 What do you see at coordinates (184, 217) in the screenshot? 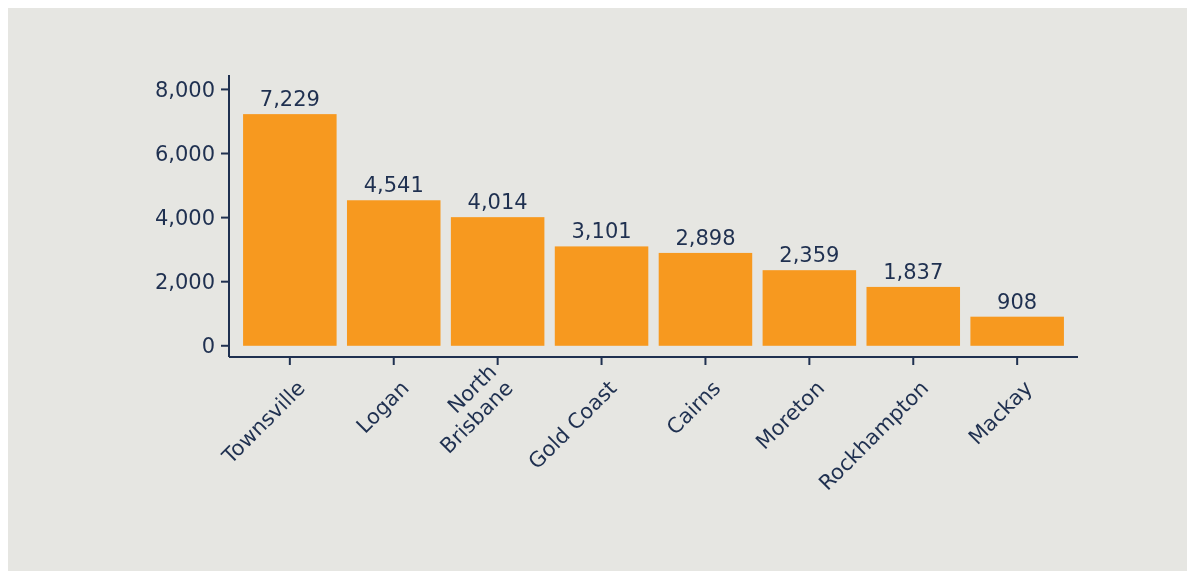
I see `y-tick-label: 4,000` at bounding box center [184, 217].